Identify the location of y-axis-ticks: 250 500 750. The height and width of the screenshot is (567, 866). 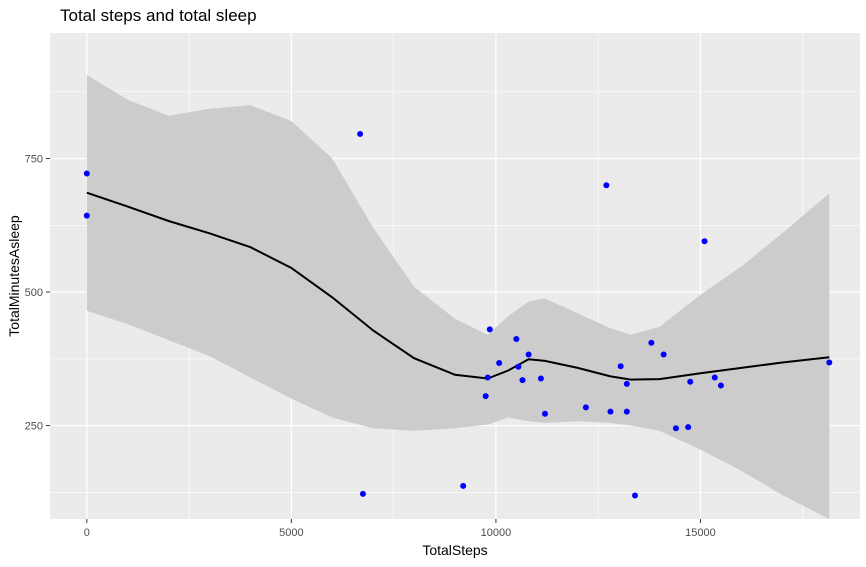
(37, 293).